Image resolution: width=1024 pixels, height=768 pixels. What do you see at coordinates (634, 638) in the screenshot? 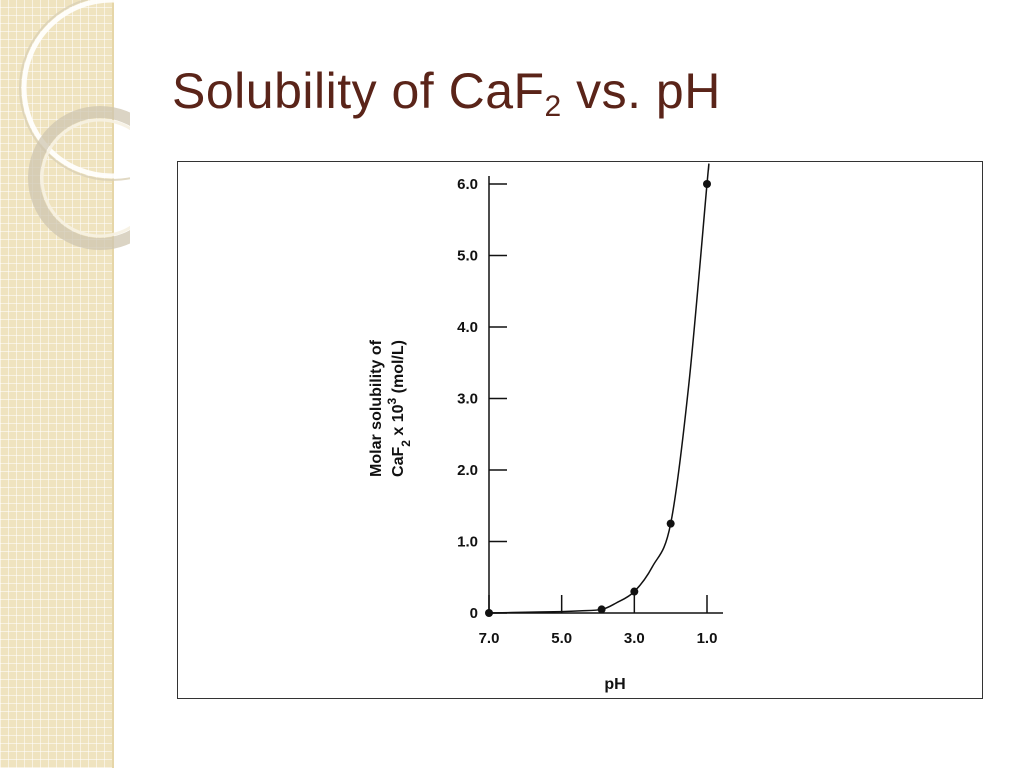
I see `x-tick-label: 3.0` at bounding box center [634, 638].